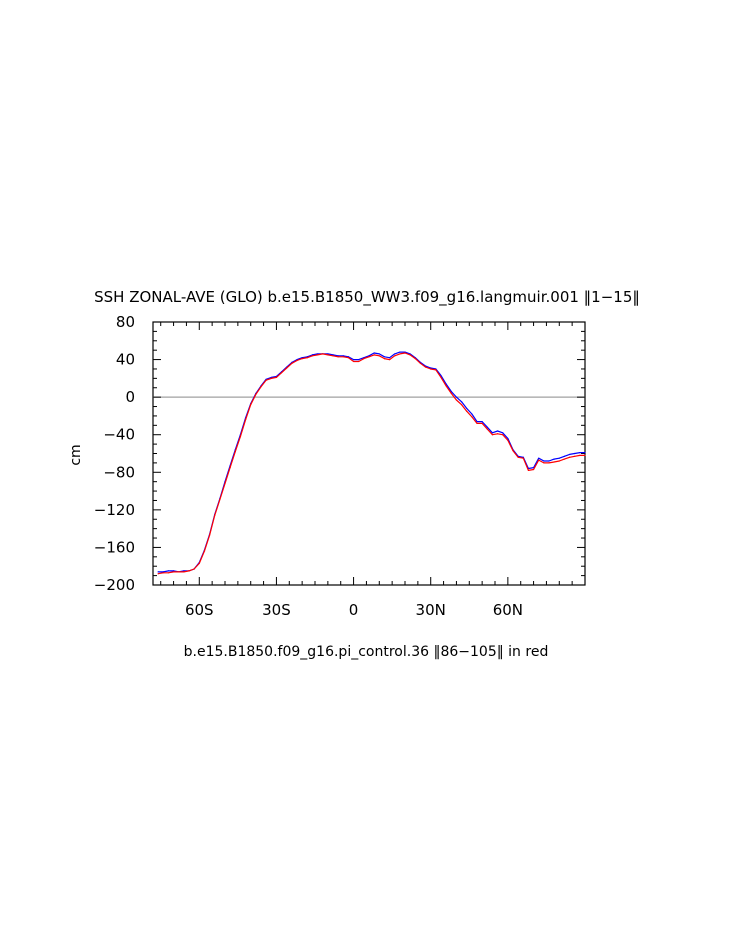 This screenshot has height=945, width=733. I want to click on x-tick-label: 60N, so click(508, 610).